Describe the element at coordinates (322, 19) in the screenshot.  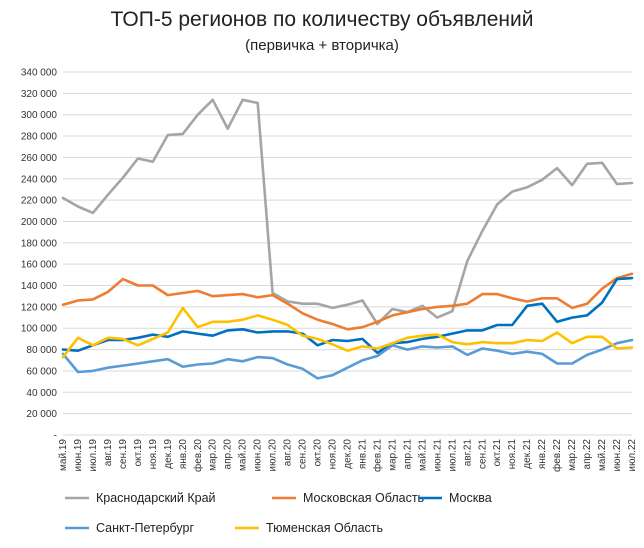
I see `chart-title: ТОП-5 регионов по количеству объявлений` at that location.